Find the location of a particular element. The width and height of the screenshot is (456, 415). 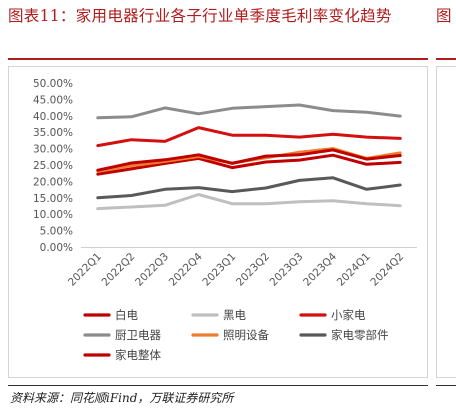

x-tick-label: 2024Q1 is located at coordinates (354, 270).